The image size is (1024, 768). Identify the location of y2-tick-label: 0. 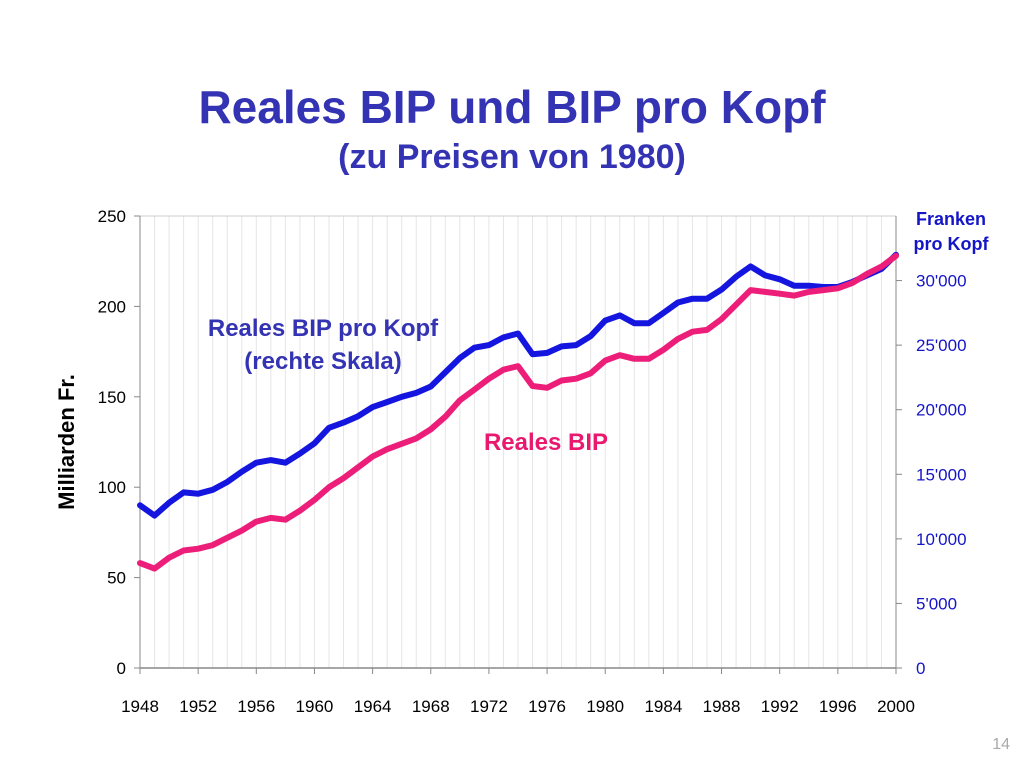
(920, 668).